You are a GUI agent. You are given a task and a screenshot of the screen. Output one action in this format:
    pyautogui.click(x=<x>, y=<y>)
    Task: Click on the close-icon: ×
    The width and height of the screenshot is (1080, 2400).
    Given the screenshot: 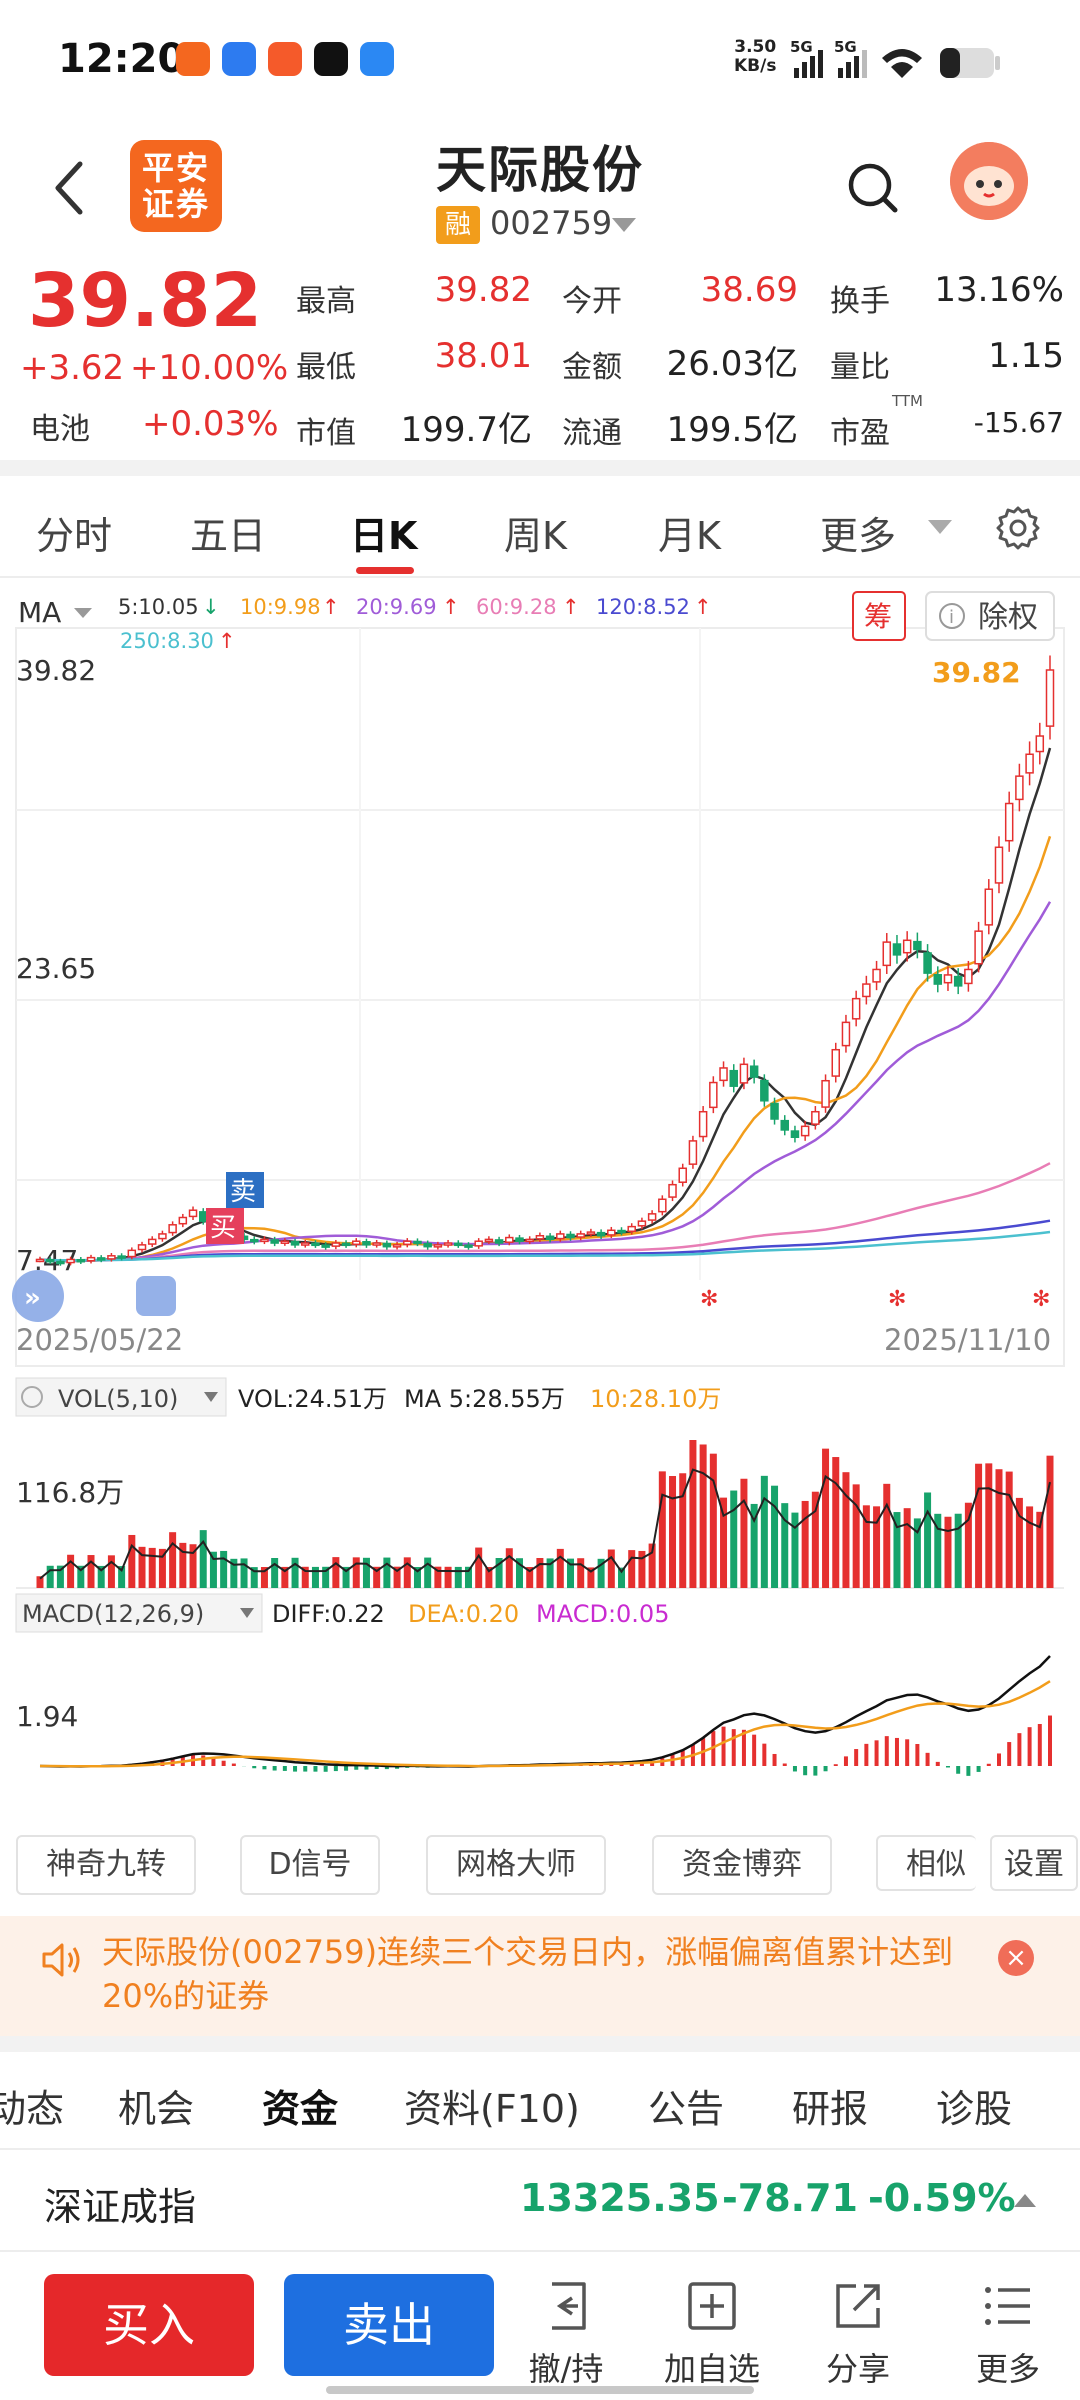 What is the action you would take?
    pyautogui.click(x=1016, y=1958)
    